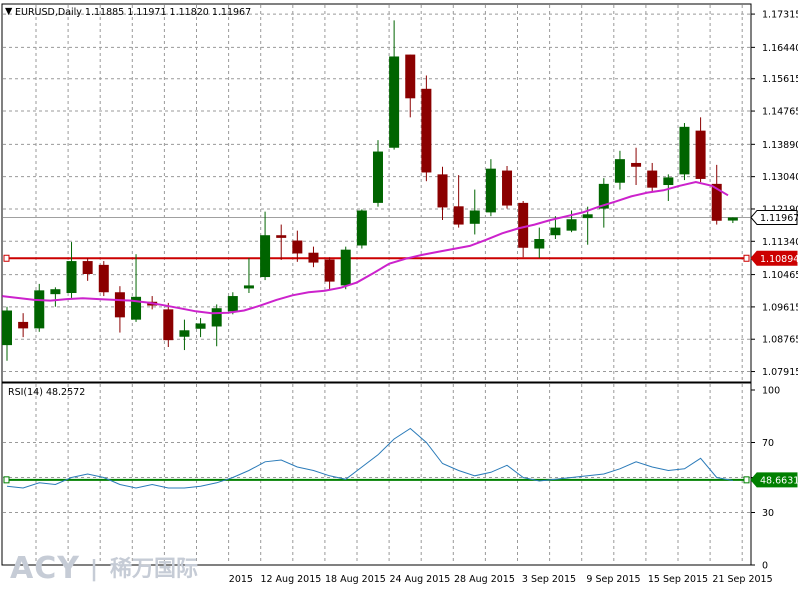 The height and width of the screenshot is (590, 798). What do you see at coordinates (779, 480) in the screenshot?
I see `rsi-level-tag-text: 48.6631` at bounding box center [779, 480].